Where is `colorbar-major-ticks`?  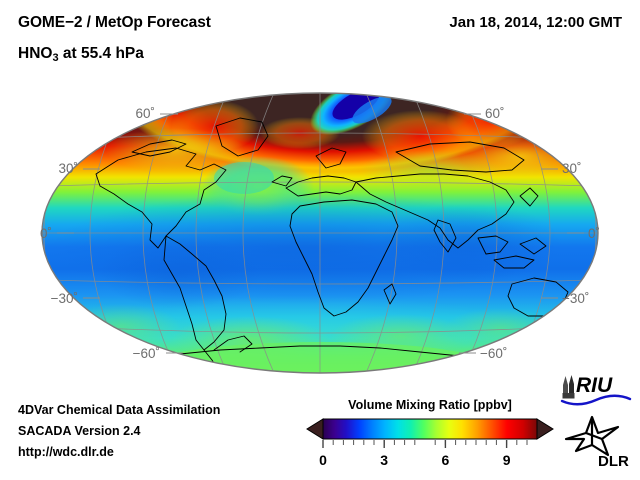 colorbar-major-ticks is located at coordinates (415, 444).